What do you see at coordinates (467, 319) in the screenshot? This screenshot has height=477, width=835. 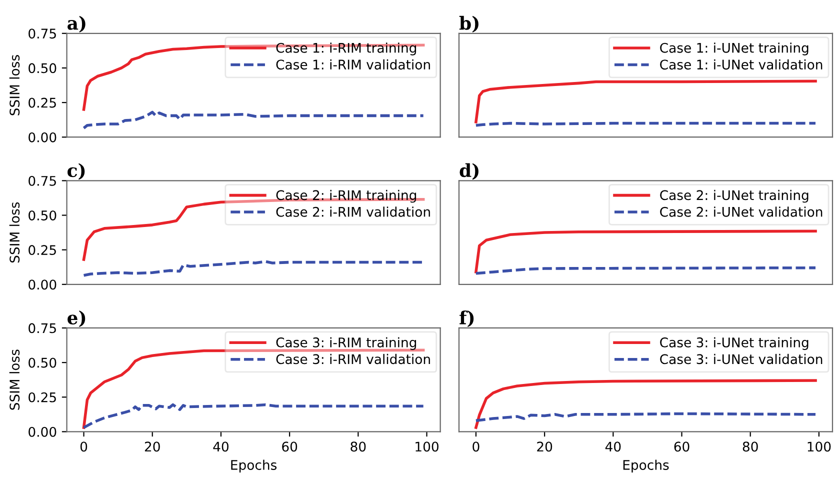 I see `chart-title: f)` at bounding box center [467, 319].